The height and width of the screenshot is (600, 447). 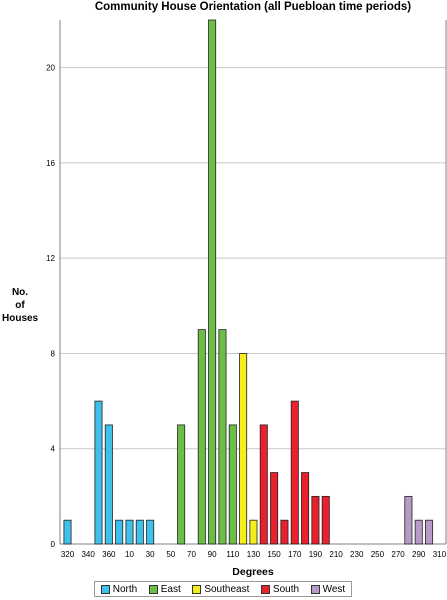 What do you see at coordinates (232, 554) in the screenshot?
I see `x-tick-label: 110` at bounding box center [232, 554].